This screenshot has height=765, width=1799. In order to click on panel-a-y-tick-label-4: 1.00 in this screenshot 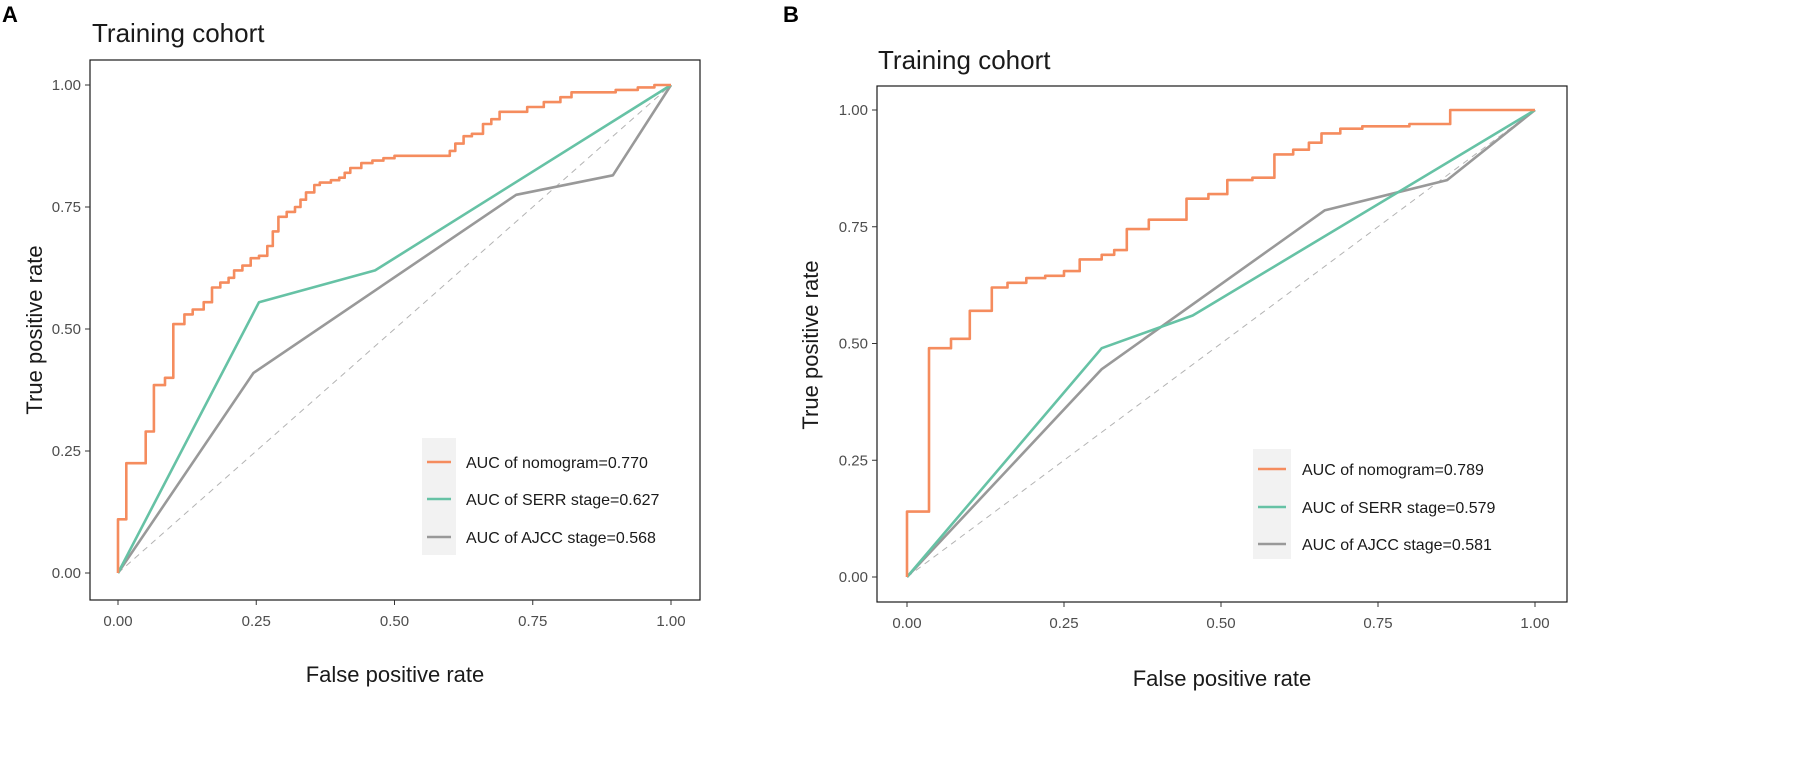, I will do `click(66, 85)`.